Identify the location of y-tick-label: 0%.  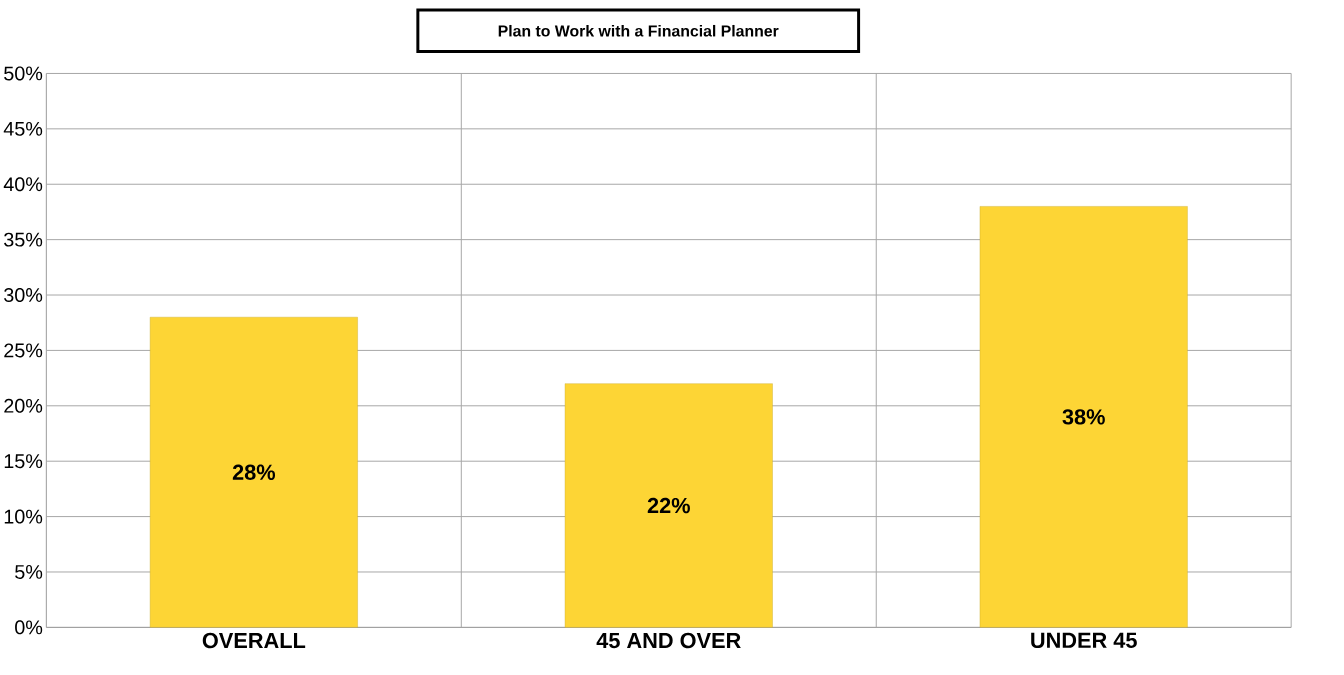
(29, 627).